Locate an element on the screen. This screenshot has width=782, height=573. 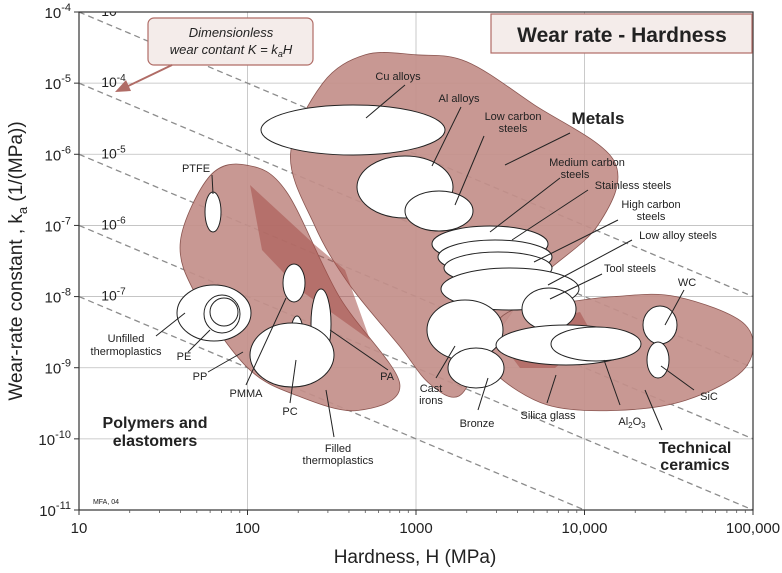
label-al-alloys: Al alloys is located at coordinates (459, 99).